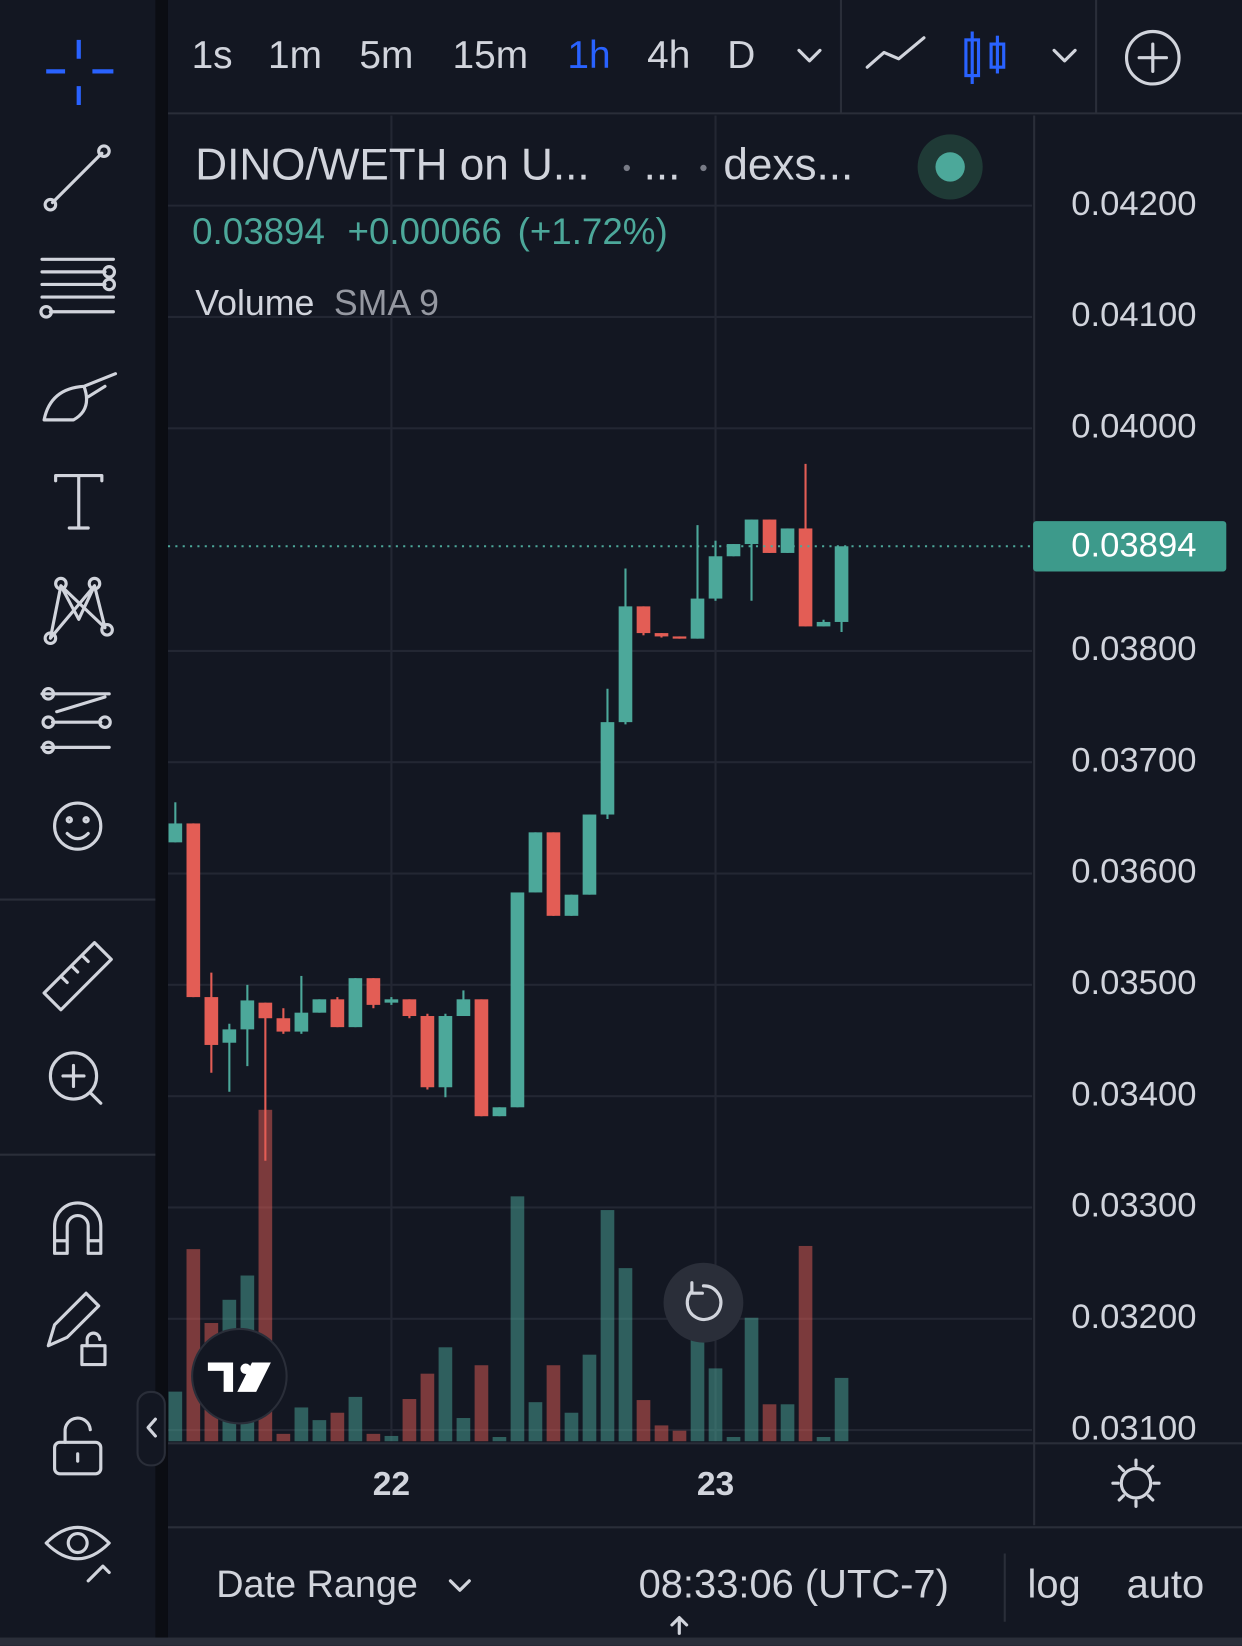  Describe the element at coordinates (77, 976) in the screenshot. I see `ruler-tool` at that location.